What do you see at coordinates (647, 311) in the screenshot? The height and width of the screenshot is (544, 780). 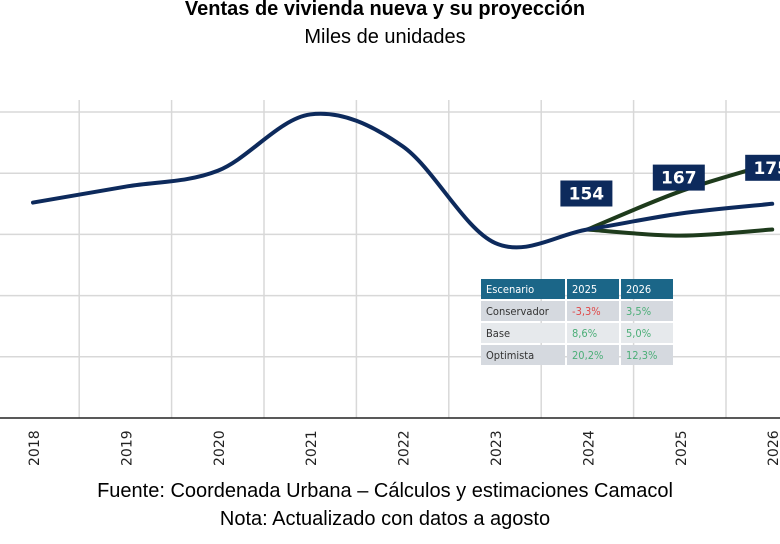 I see `value-2026: 3,5%` at bounding box center [647, 311].